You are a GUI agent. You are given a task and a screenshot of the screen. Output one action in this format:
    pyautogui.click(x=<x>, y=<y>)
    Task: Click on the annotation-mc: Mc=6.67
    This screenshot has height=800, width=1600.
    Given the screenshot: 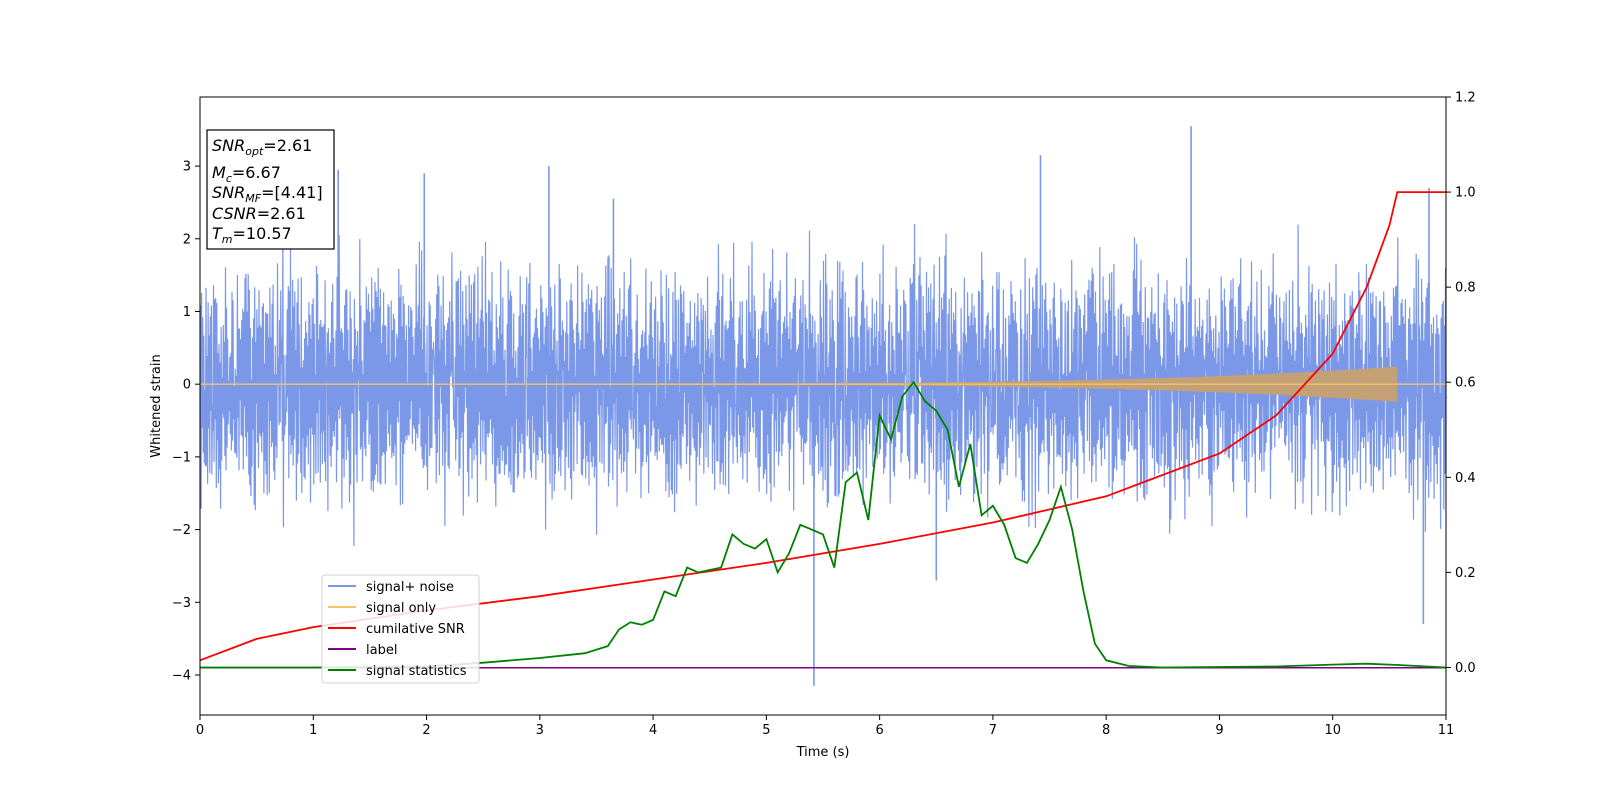 What is the action you would take?
    pyautogui.click(x=246, y=174)
    